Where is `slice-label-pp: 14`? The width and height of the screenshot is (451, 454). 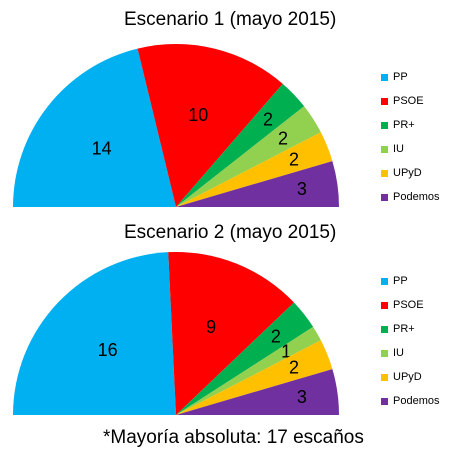
slice-label-pp: 14 is located at coordinates (102, 149).